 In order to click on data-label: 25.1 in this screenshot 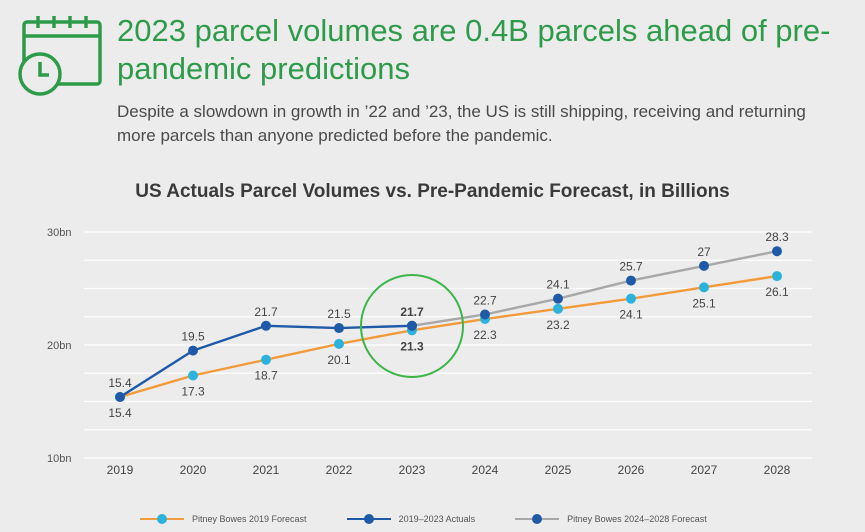, I will do `click(704, 303)`.